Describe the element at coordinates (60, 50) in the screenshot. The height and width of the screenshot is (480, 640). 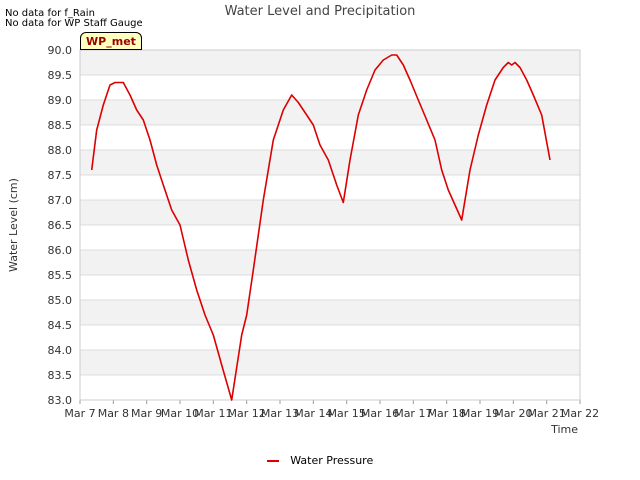
I see `y-tick-label: 90.0` at that location.